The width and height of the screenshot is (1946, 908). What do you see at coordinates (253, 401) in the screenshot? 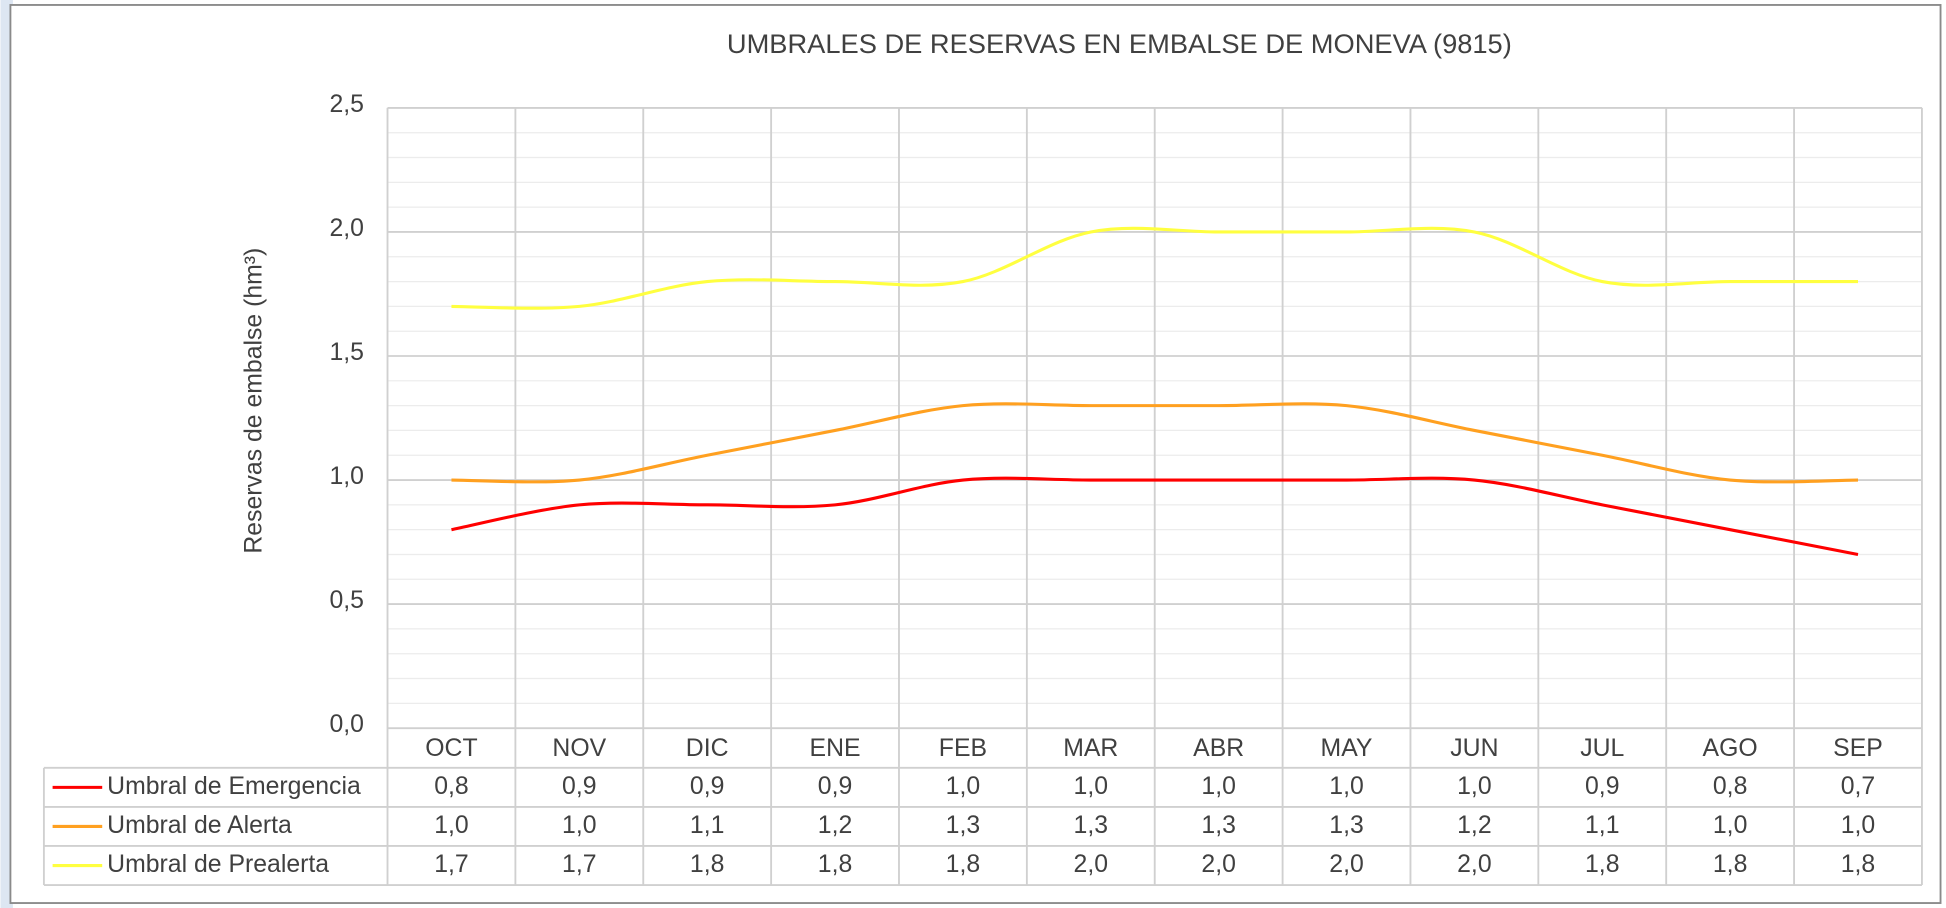
I see `y-axis-label: Reservas de embalse (hm³)` at bounding box center [253, 401].